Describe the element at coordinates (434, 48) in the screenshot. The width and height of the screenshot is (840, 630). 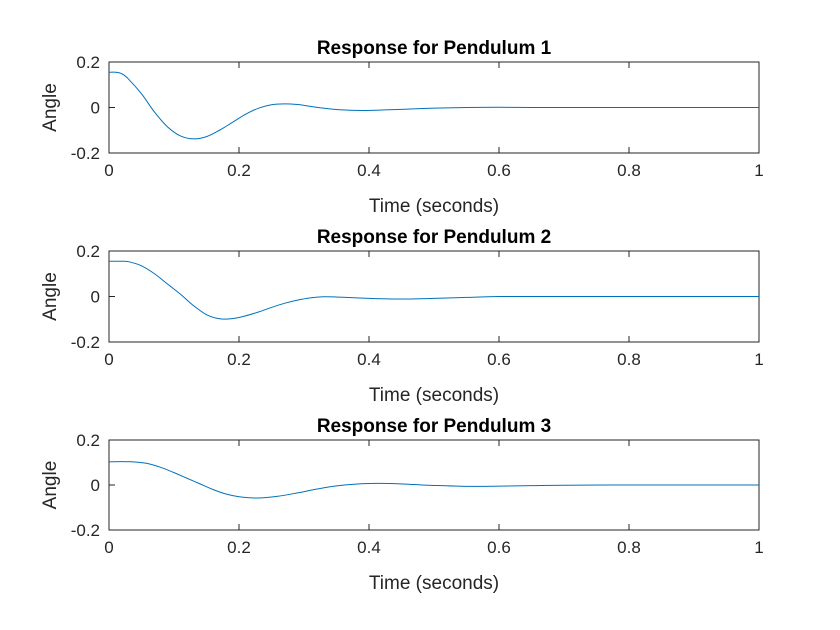
I see `plot-title: Response for Pendulum 1` at that location.